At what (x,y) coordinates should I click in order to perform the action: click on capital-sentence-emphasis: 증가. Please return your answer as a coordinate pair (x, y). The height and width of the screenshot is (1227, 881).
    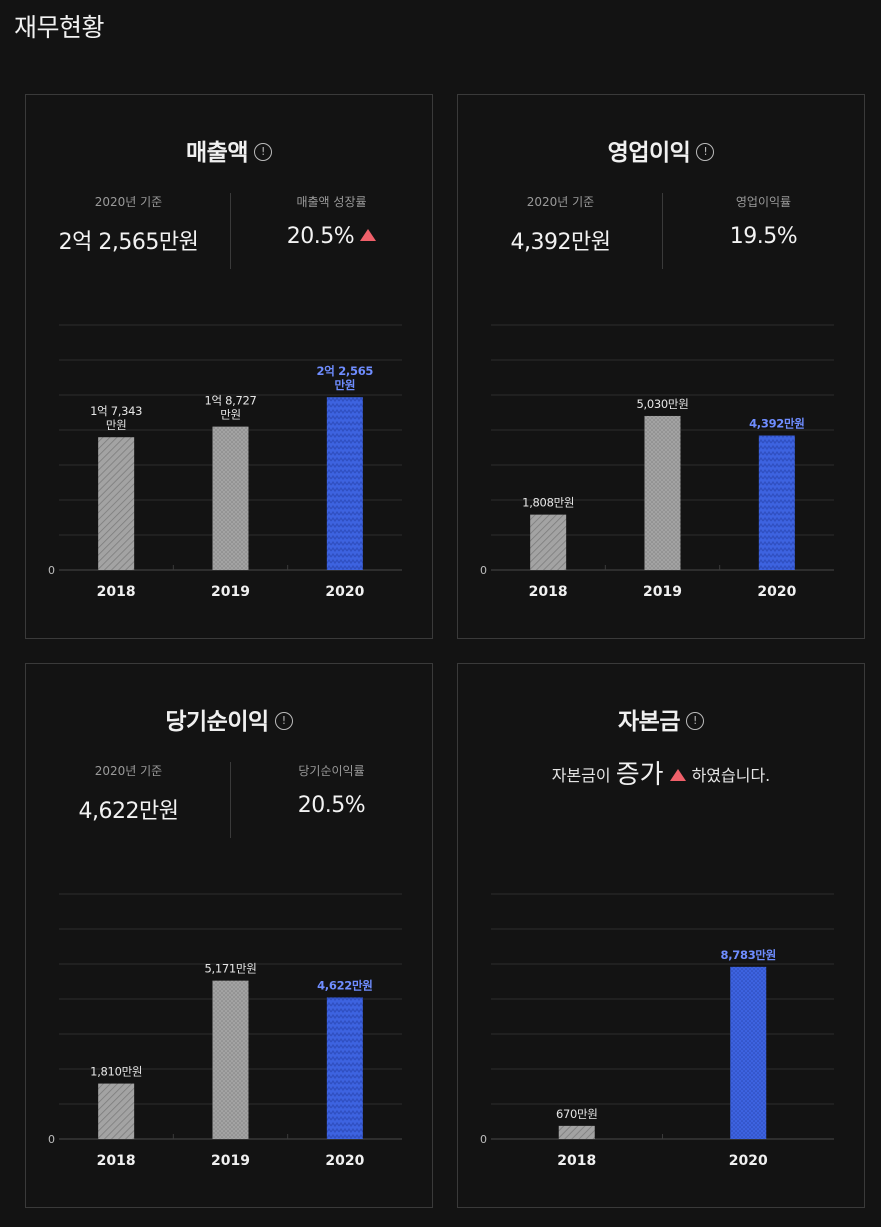
    Looking at the image, I should click on (639, 775).